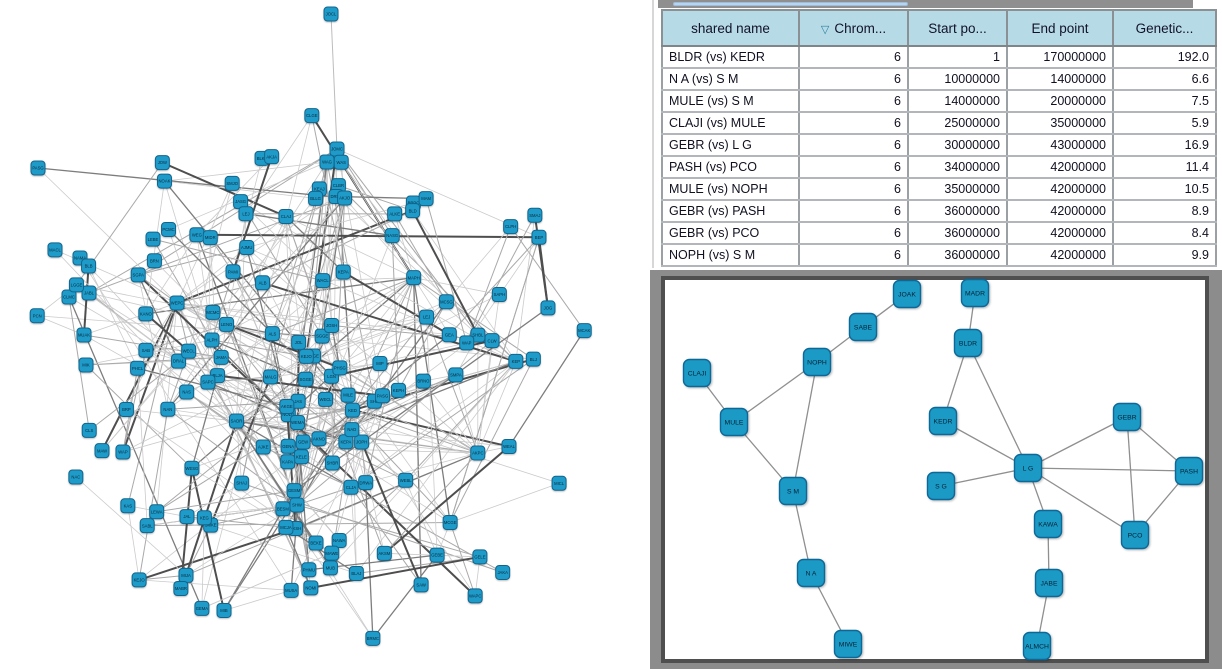 The width and height of the screenshot is (1222, 669). I want to click on node-MULE: MULE, so click(734, 422).